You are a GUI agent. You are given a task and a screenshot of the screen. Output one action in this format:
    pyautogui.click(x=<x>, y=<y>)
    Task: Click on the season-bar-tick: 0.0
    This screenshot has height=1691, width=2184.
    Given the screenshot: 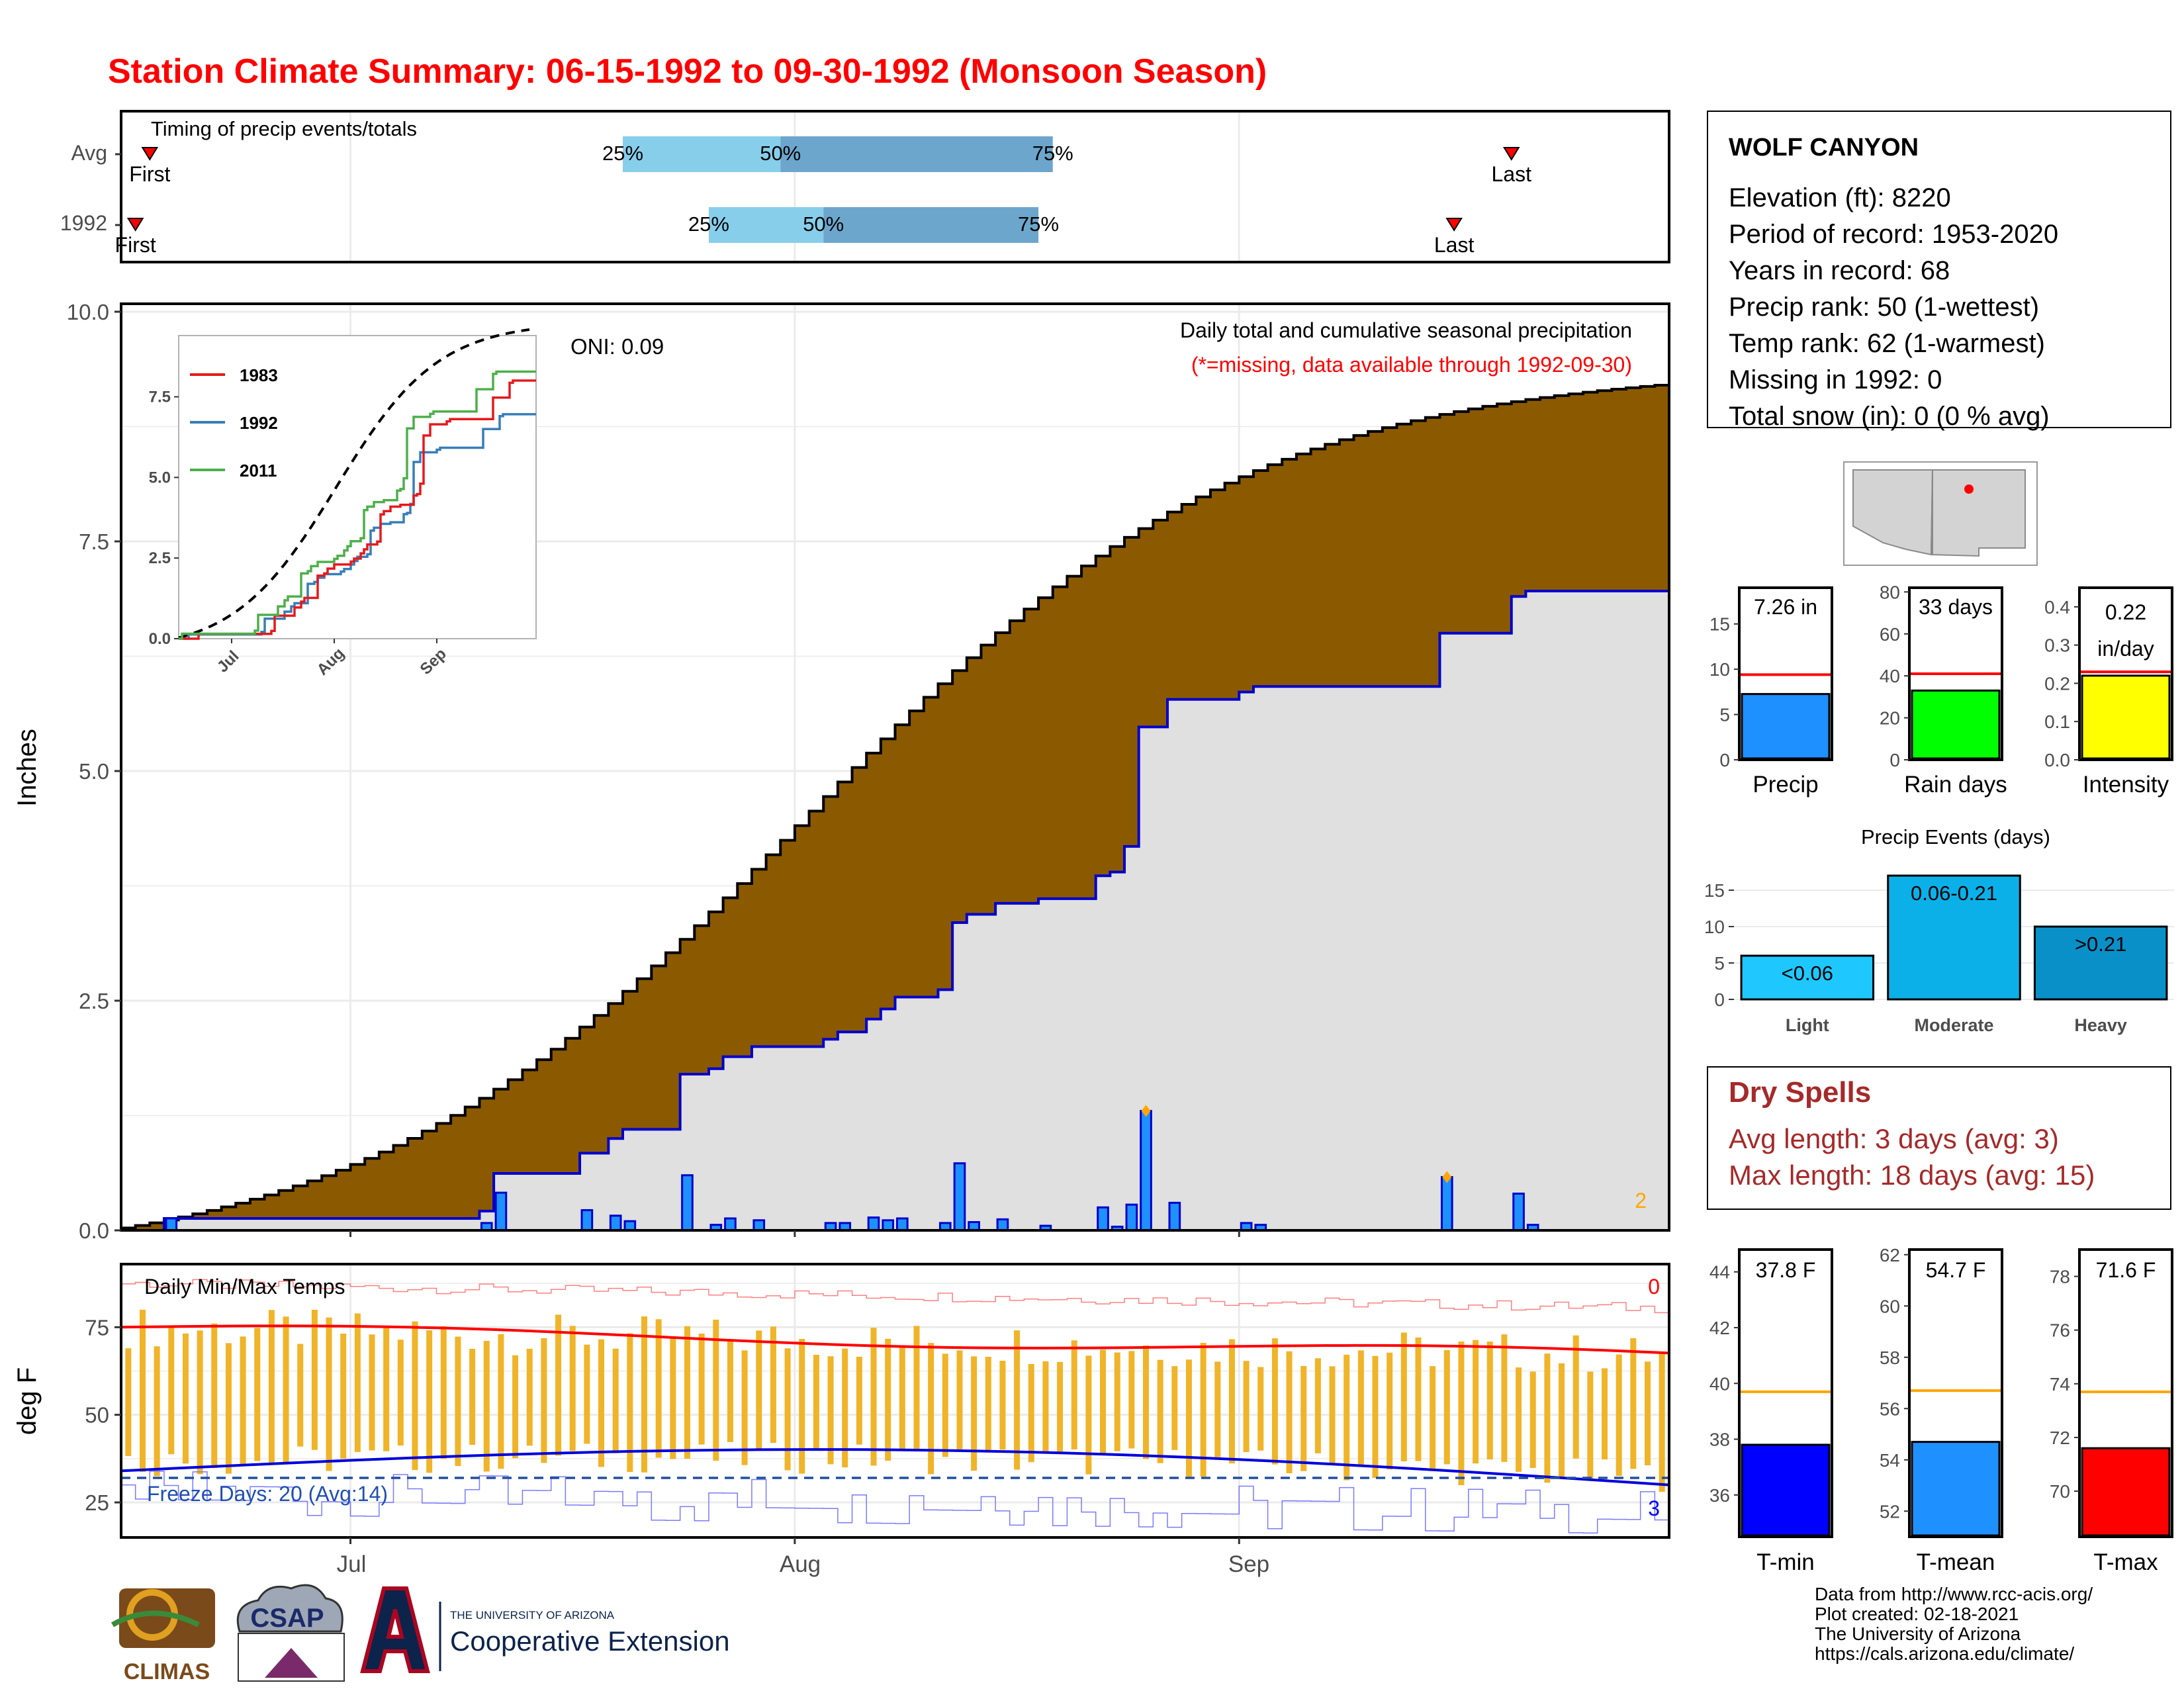 What is the action you would take?
    pyautogui.click(x=2057, y=760)
    